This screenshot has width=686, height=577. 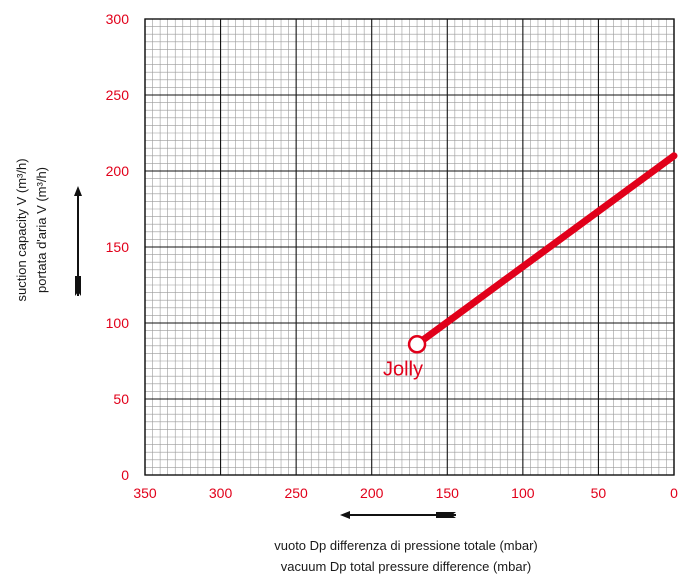 What do you see at coordinates (403, 369) in the screenshot?
I see `series-label-jolly: Jolly` at bounding box center [403, 369].